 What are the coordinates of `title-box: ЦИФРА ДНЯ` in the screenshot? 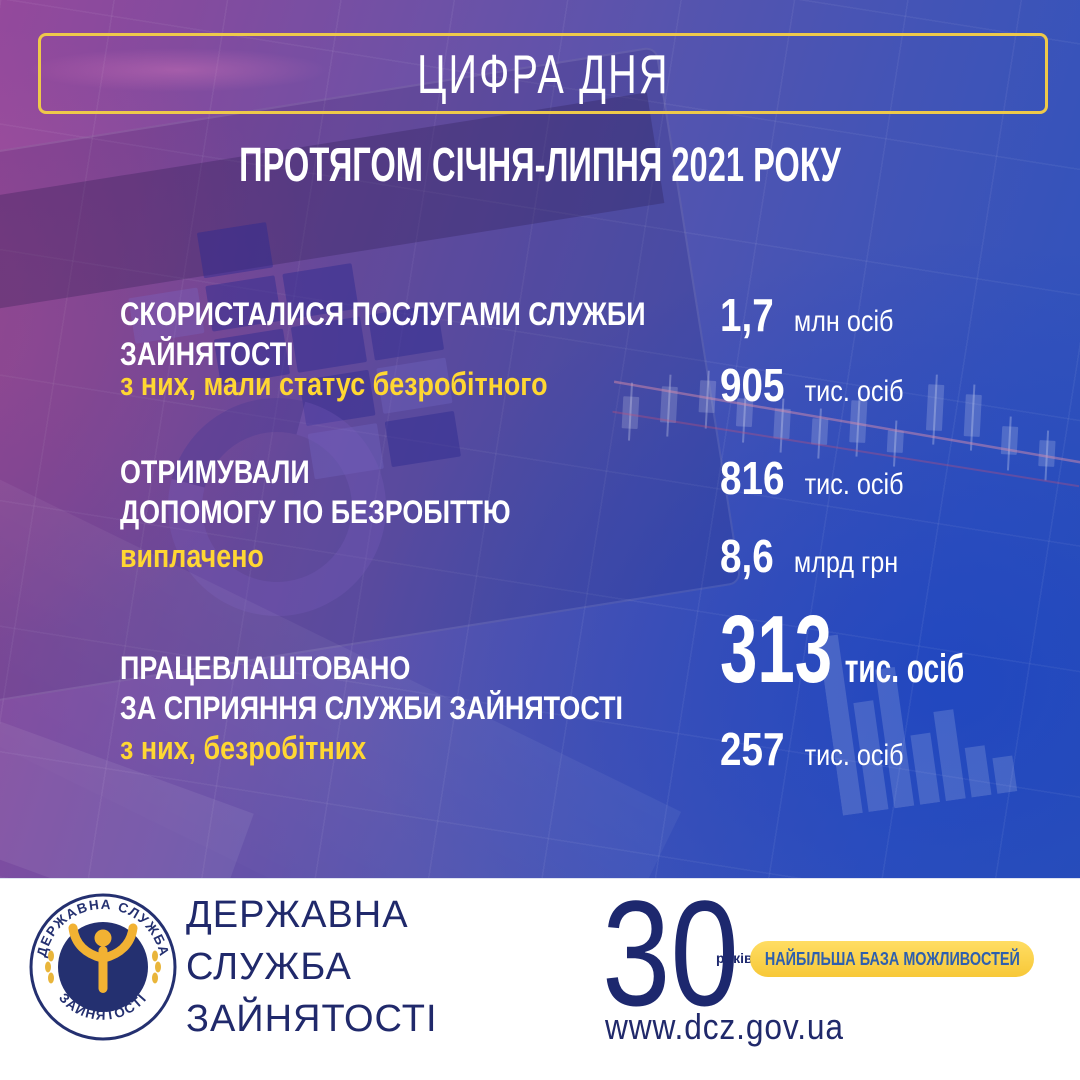 It's located at (543, 73).